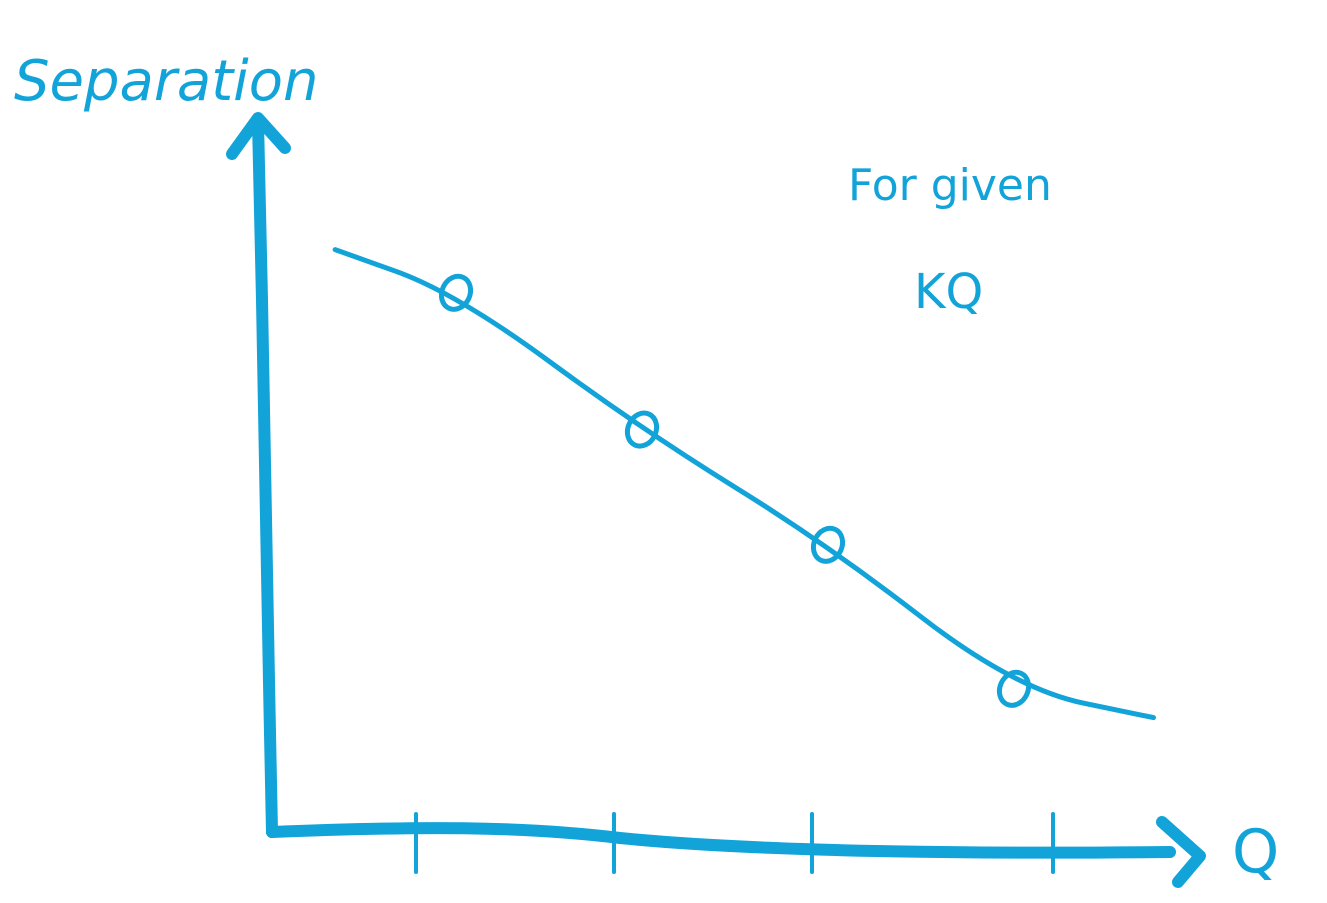 The height and width of the screenshot is (903, 1327). What do you see at coordinates (948, 292) in the screenshot?
I see `annotation-line-2: KQ` at bounding box center [948, 292].